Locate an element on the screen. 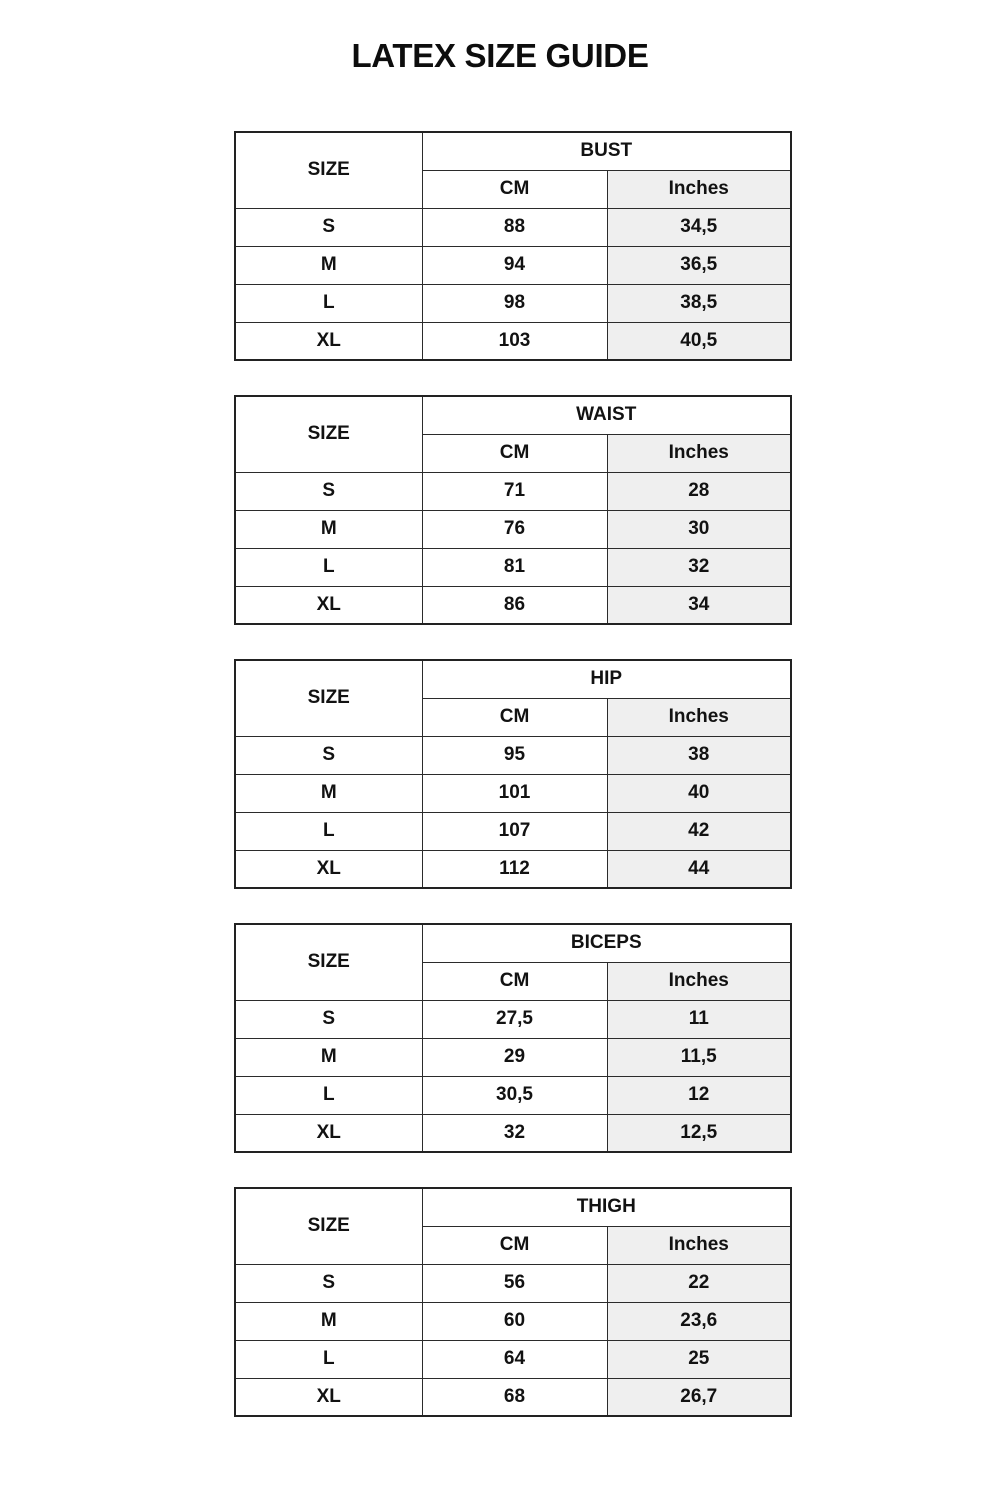 This screenshot has height=1500, width=1000. table-header-row: SIZE WAIST is located at coordinates (513, 434).